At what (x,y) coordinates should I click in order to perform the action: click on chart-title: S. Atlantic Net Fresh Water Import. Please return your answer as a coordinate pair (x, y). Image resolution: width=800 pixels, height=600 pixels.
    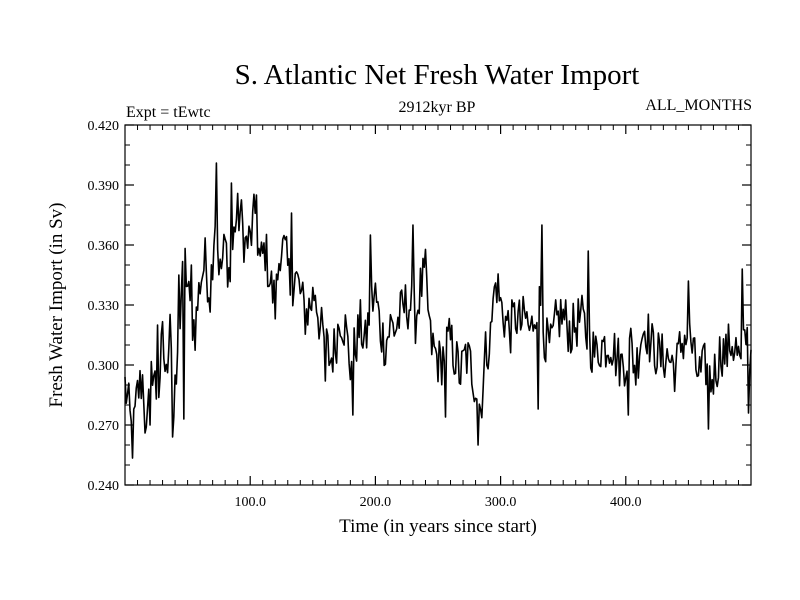
    Looking at the image, I should click on (437, 75).